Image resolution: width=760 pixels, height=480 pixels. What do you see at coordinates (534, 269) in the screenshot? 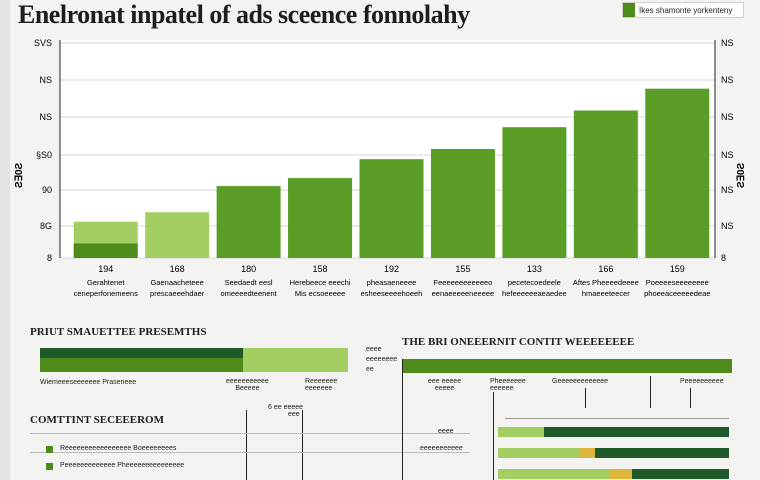
I see `value-label: 133` at bounding box center [534, 269].